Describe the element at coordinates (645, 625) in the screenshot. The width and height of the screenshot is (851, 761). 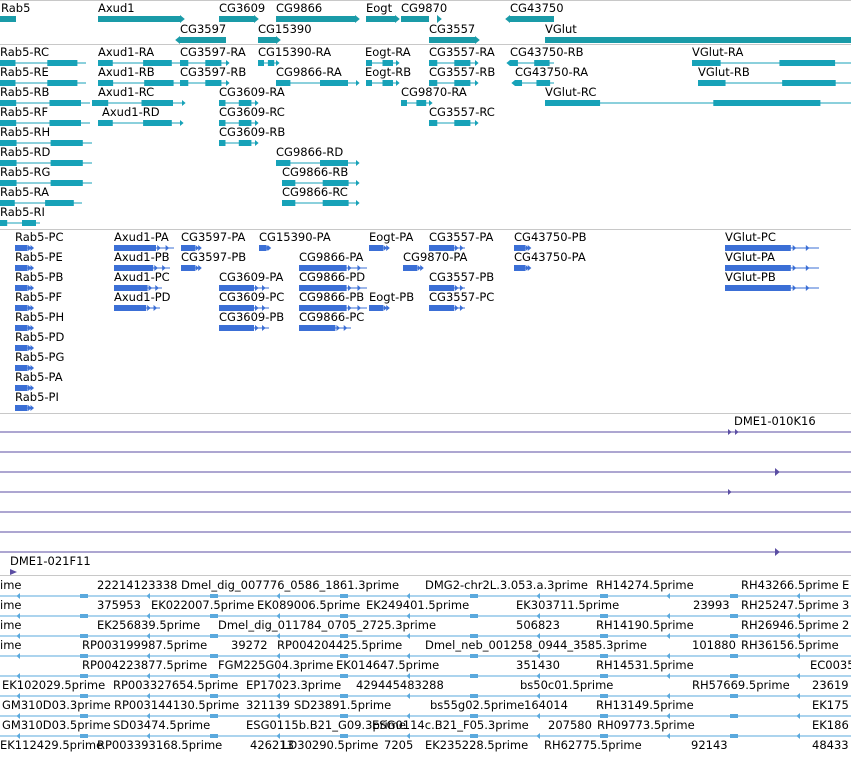
I see `est-label: RH14190.5prime` at that location.